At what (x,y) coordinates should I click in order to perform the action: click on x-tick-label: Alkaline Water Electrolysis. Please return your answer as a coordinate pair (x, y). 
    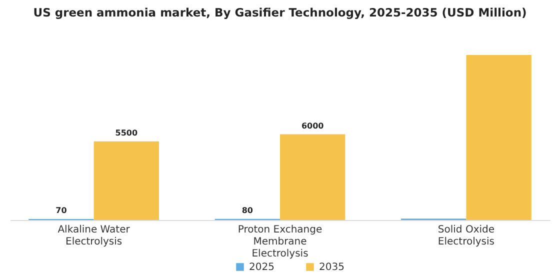
    Looking at the image, I should click on (94, 236).